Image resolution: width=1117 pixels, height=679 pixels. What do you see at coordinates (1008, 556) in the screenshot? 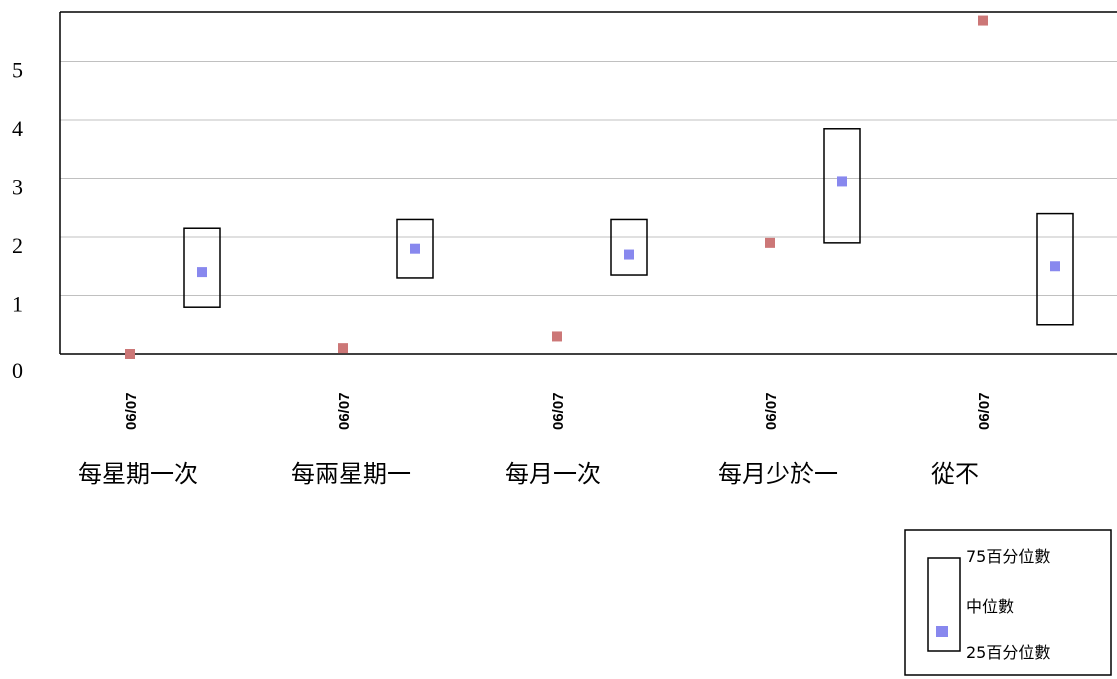
I see `legend-p75-label: 75百分位數` at bounding box center [1008, 556].